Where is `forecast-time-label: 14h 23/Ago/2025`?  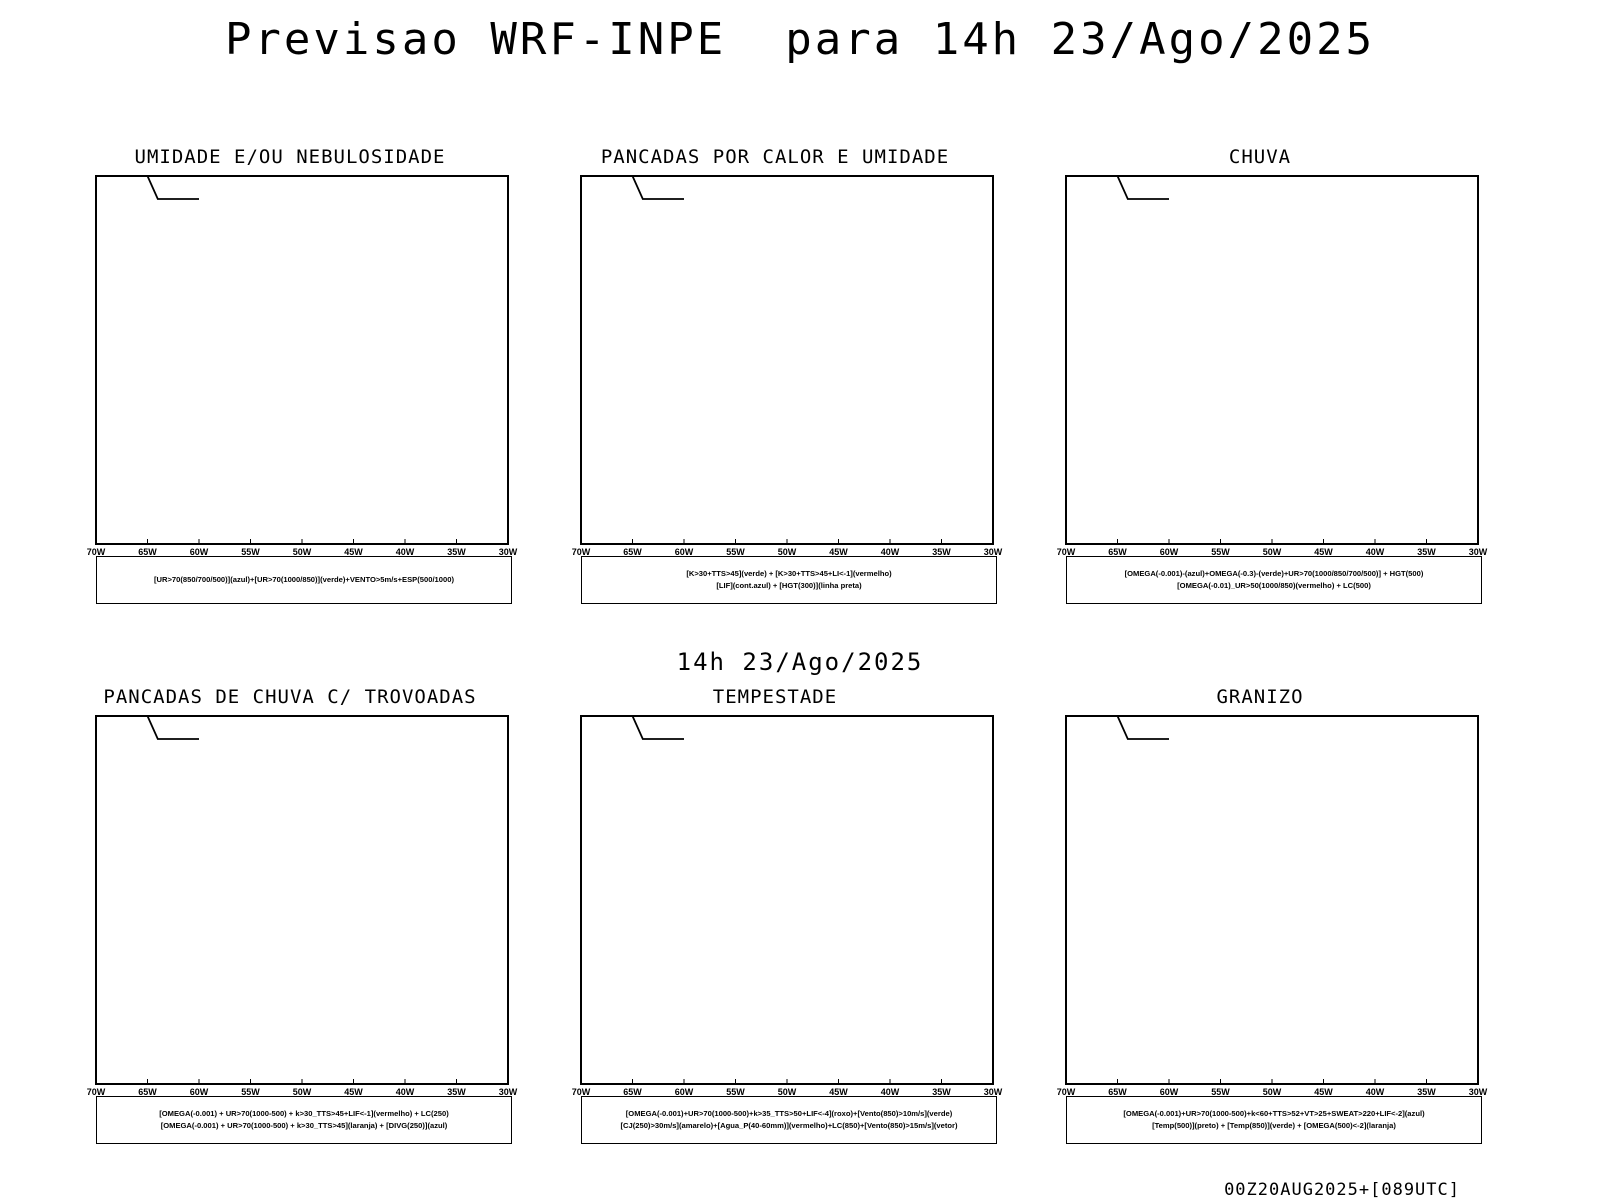 forecast-time-label: 14h 23/Ago/2025 is located at coordinates (800, 662).